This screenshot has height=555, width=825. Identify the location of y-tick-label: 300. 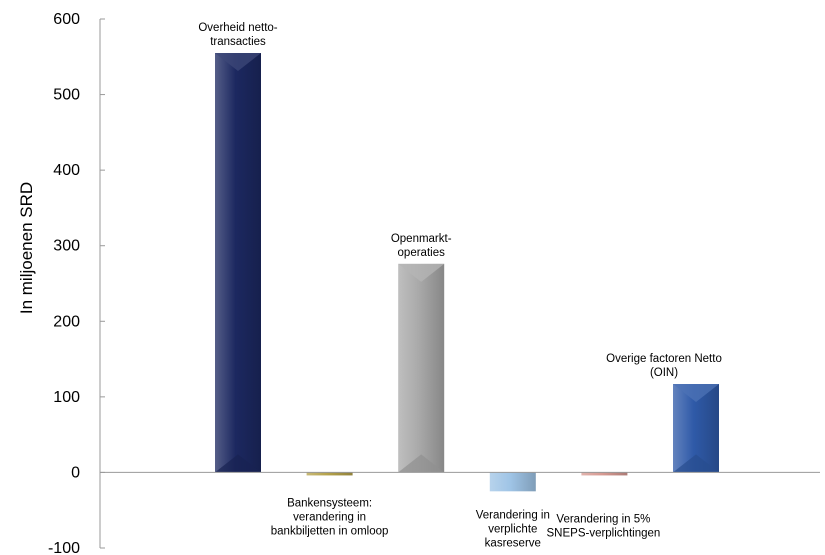
(66, 246).